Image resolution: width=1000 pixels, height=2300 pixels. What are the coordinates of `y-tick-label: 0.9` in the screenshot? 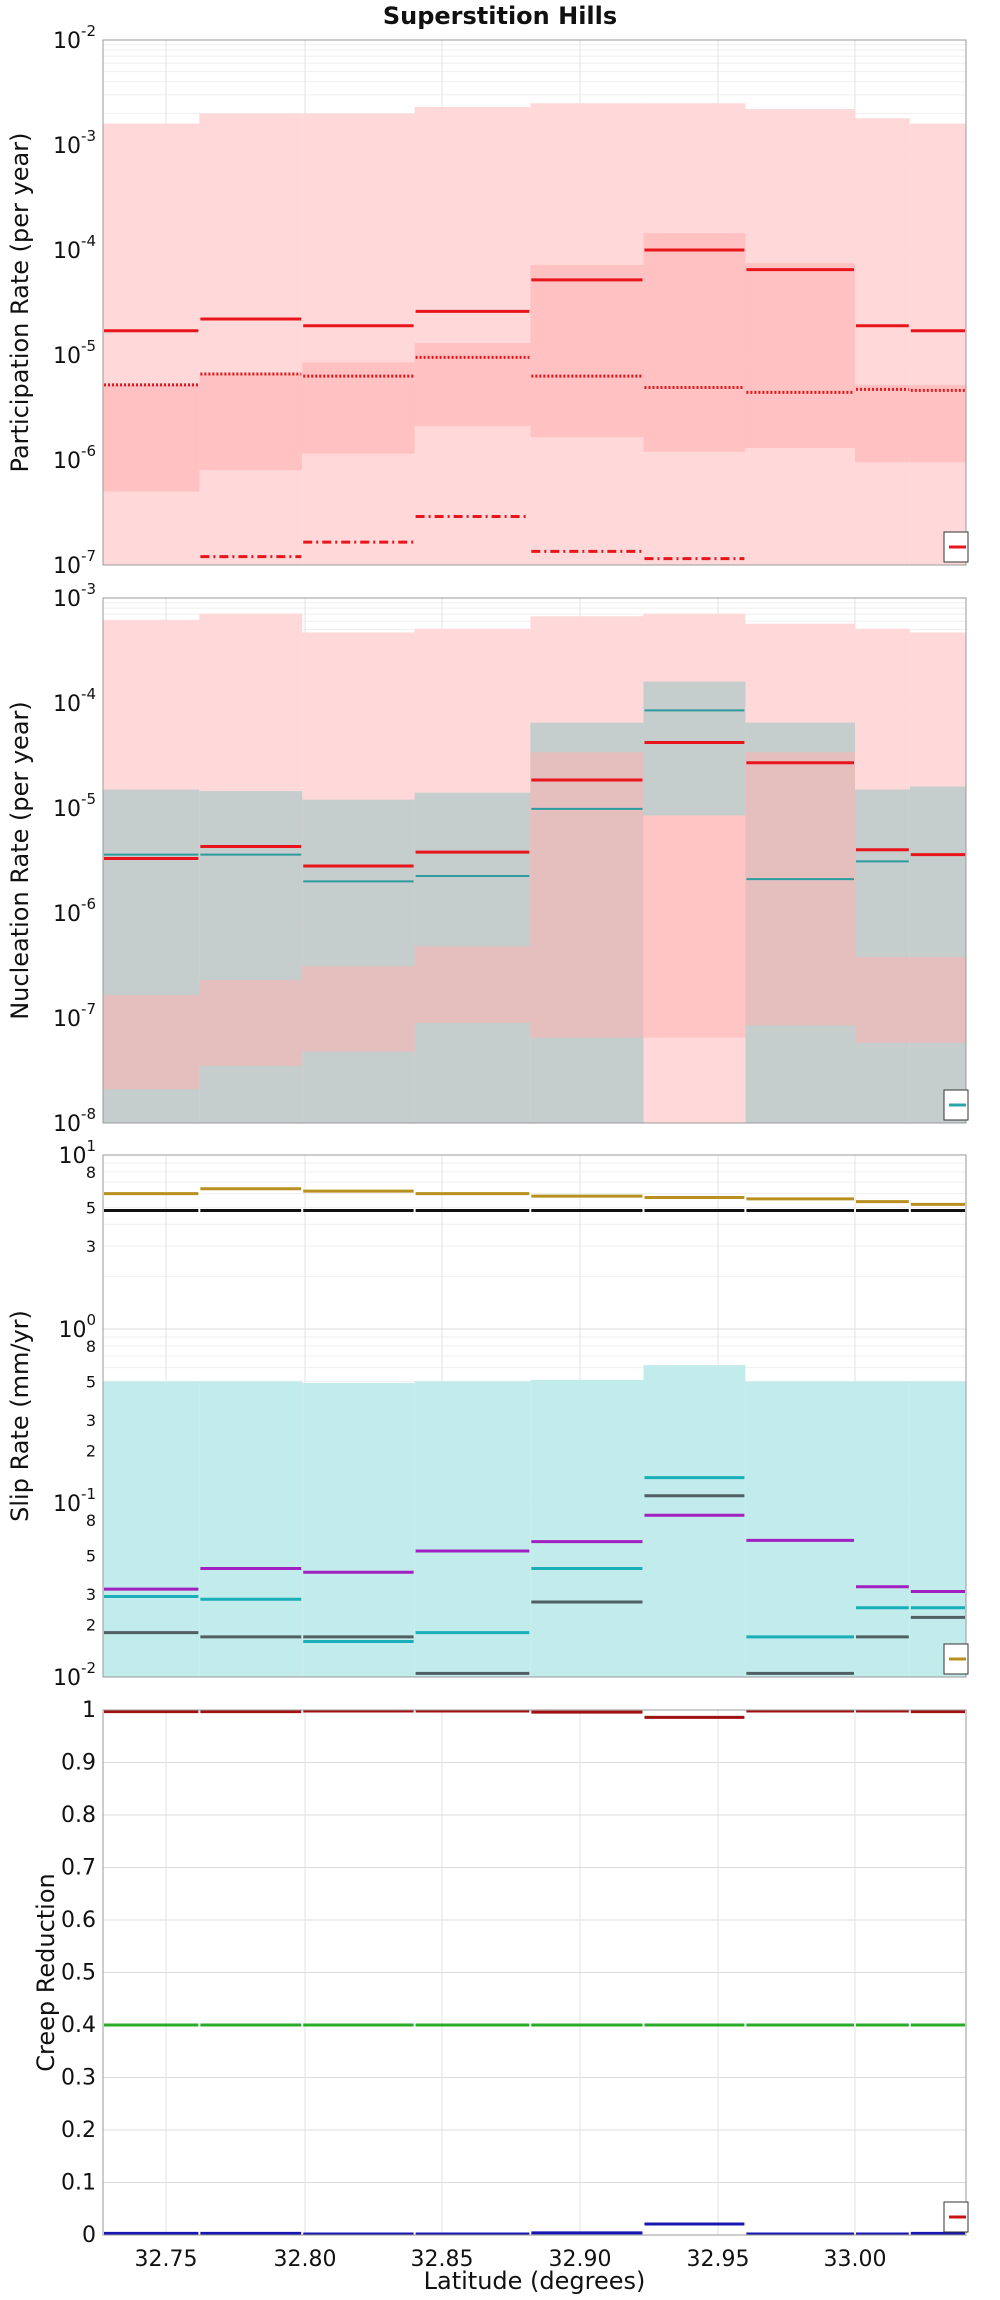 It's located at (78, 1763).